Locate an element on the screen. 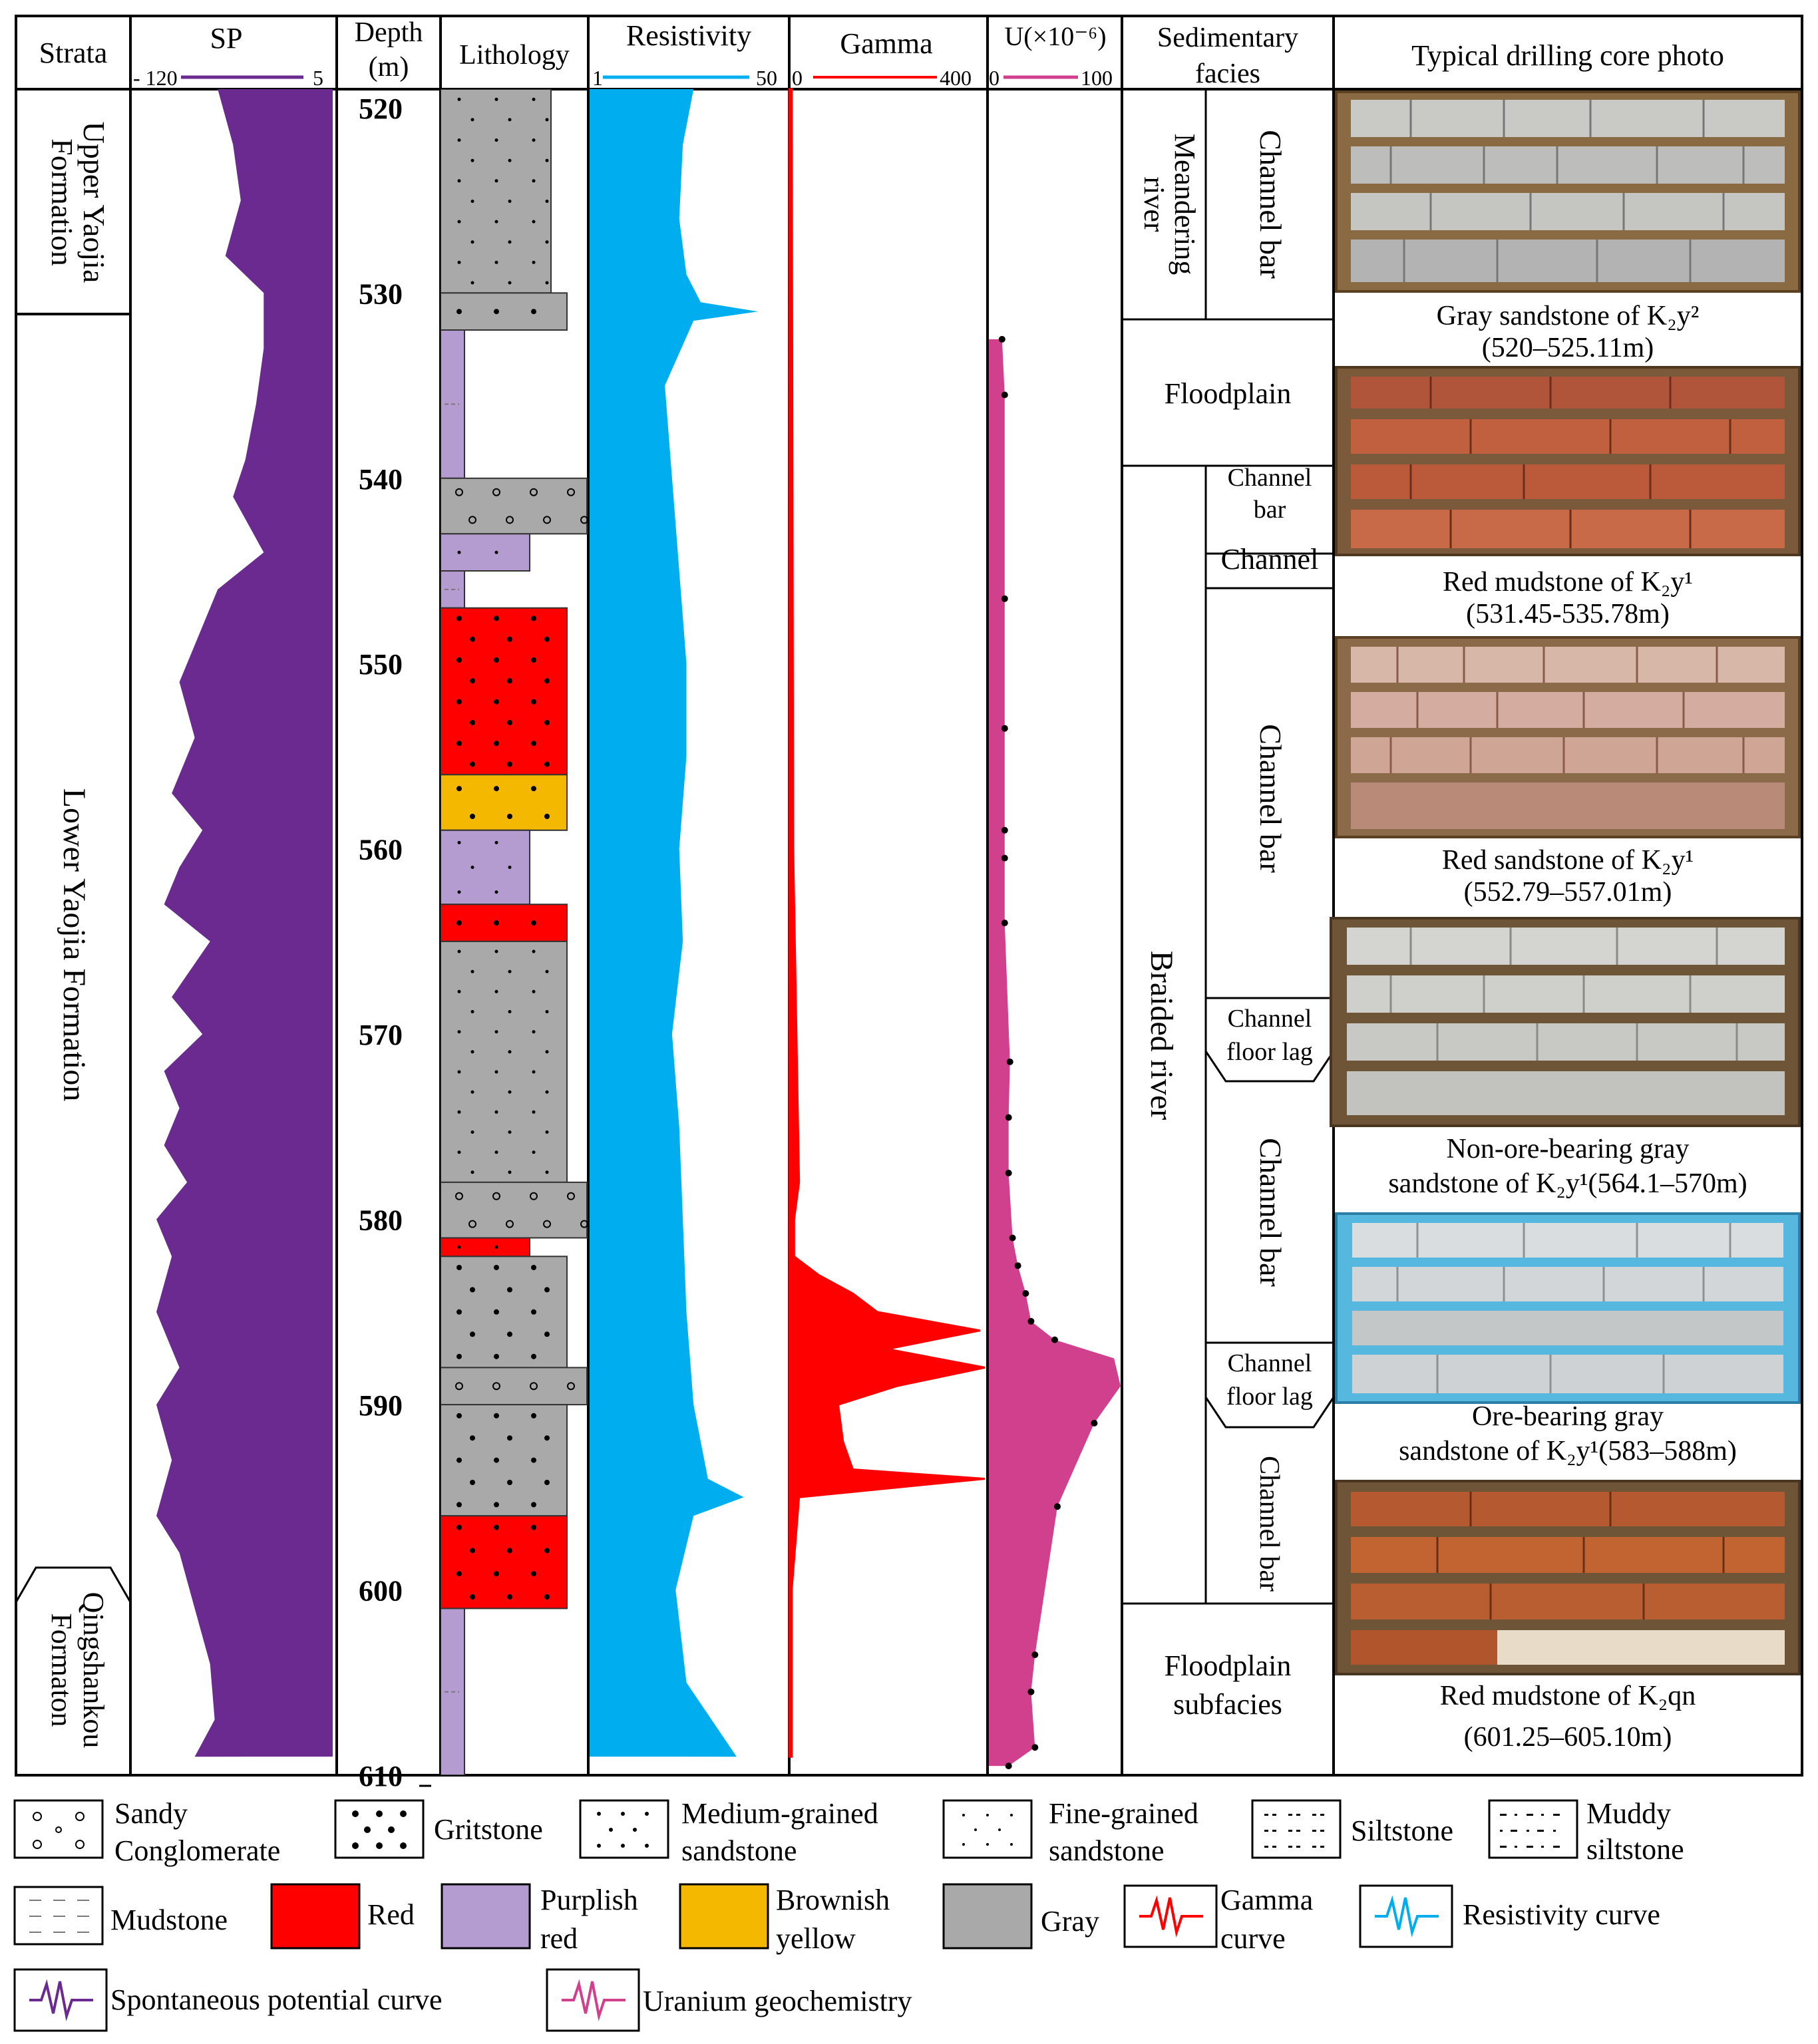 The image size is (1818, 2044). legend-mudstone: Mudstone is located at coordinates (121, 1916).